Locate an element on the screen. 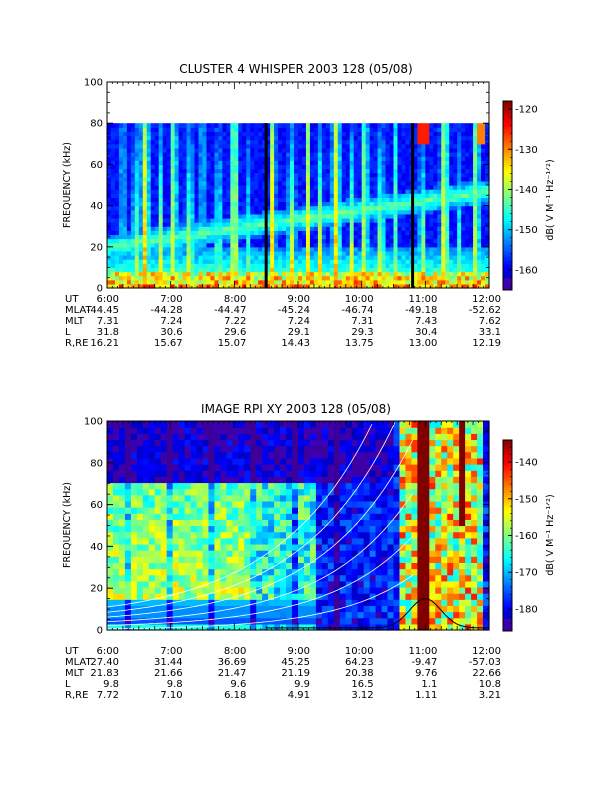 The width and height of the screenshot is (600, 800). ephemeris-value: 29.3 is located at coordinates (362, 332).